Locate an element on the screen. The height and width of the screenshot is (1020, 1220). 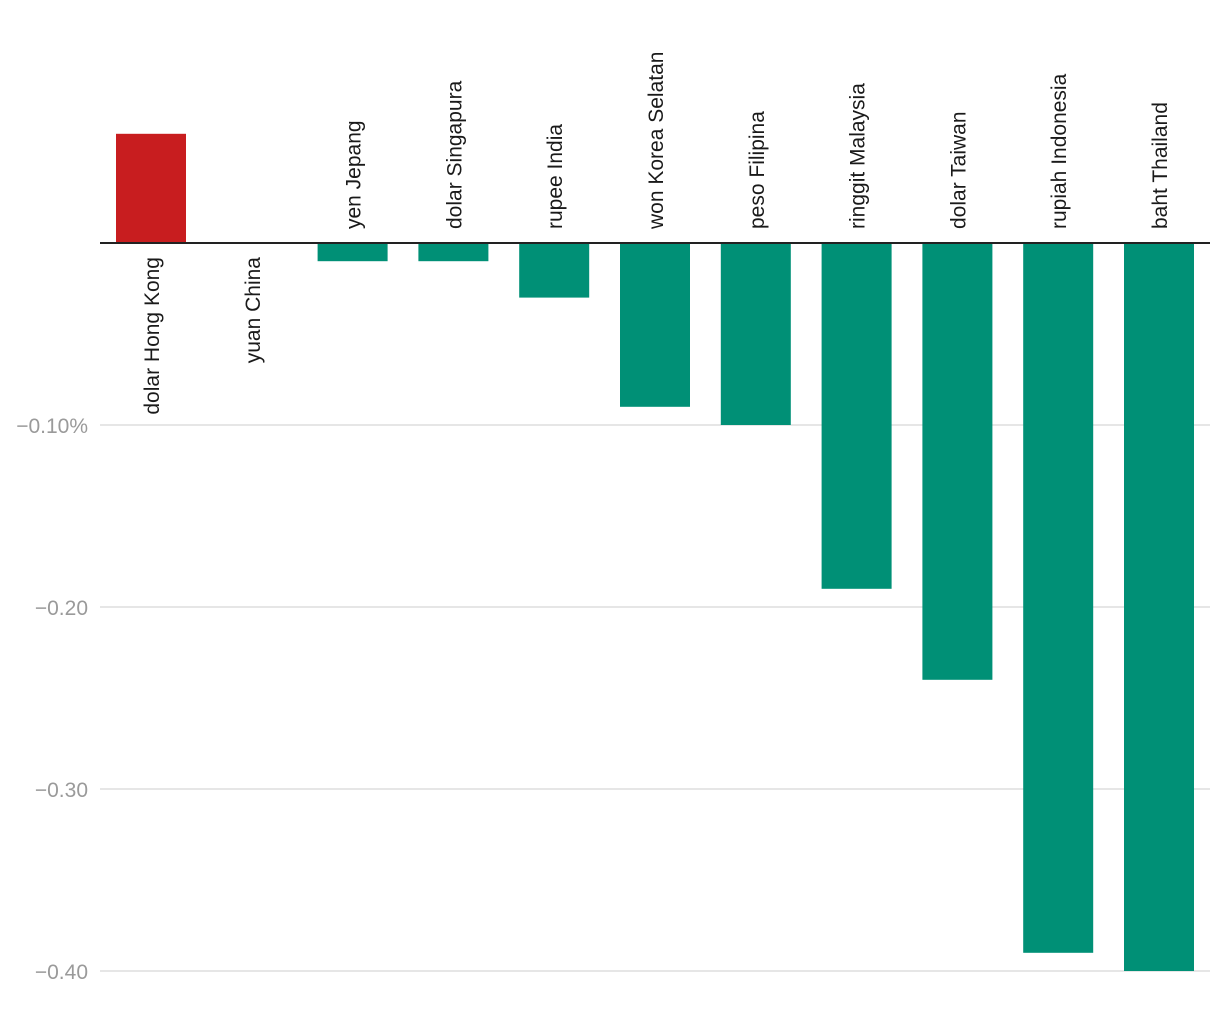
category-label-8: dolar Taiwan is located at coordinates (958, 170).